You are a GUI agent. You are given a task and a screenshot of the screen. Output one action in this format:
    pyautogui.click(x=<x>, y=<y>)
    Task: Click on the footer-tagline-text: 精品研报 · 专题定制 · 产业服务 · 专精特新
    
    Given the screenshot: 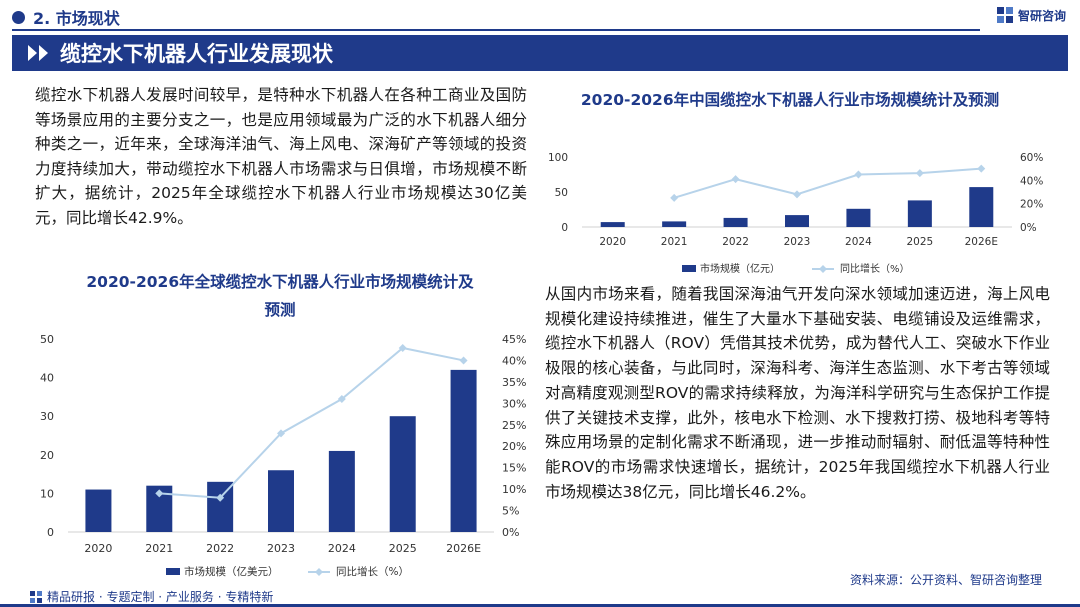 What is the action you would take?
    pyautogui.click(x=160, y=597)
    